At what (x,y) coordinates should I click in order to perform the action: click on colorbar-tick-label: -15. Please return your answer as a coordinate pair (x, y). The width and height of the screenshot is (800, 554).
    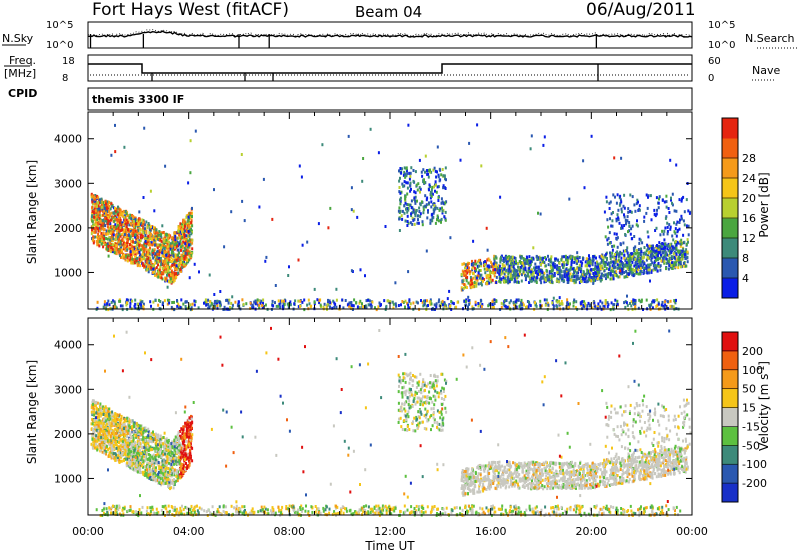
    Looking at the image, I should click on (751, 426).